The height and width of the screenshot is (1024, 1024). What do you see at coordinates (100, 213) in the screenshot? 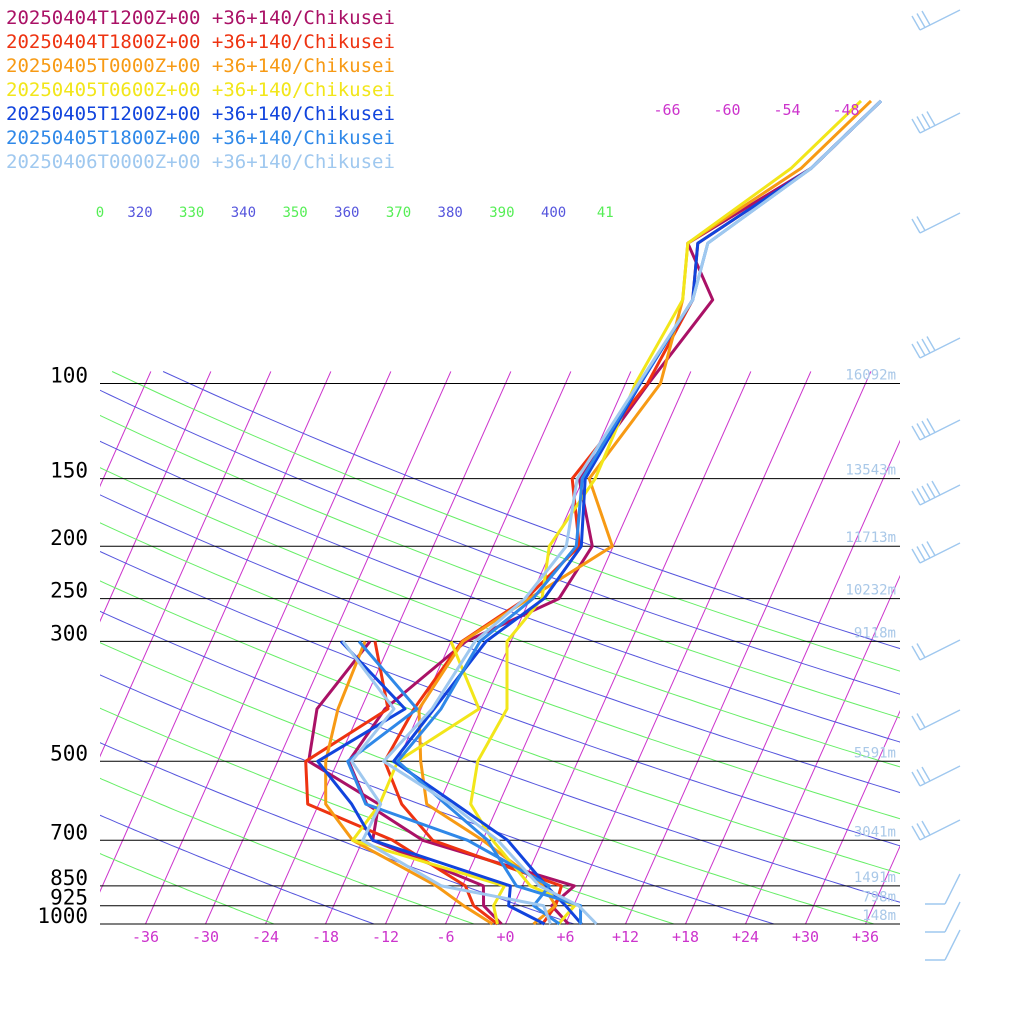
I see `theta-label: 0` at bounding box center [100, 213].